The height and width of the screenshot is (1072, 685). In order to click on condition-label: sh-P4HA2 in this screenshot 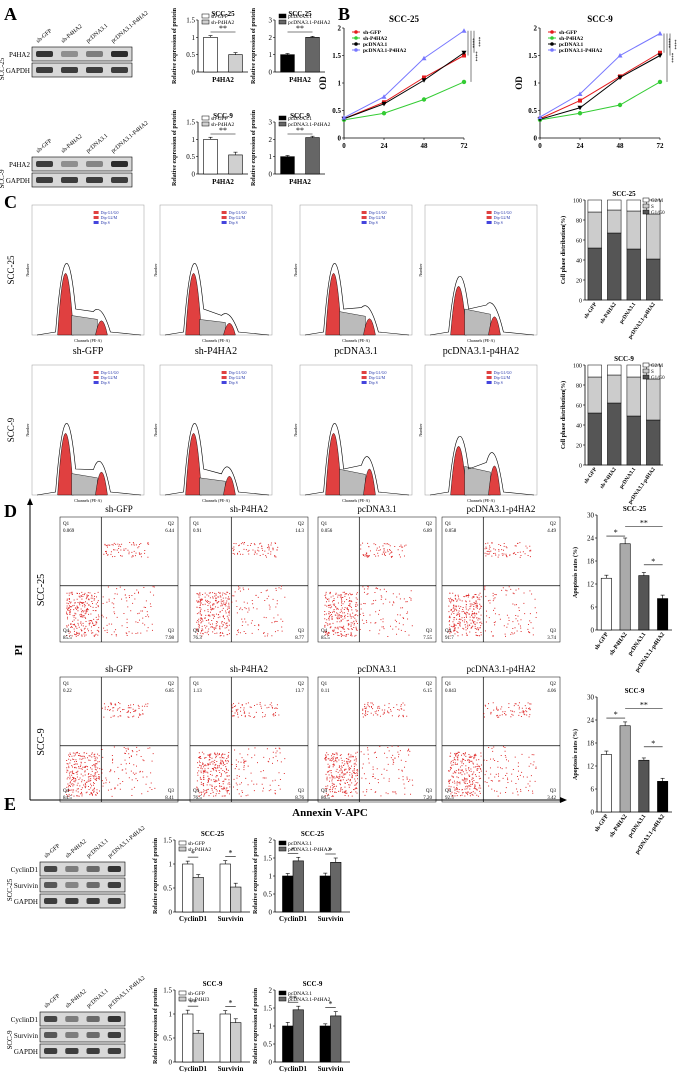, I will do `click(216, 351)`.